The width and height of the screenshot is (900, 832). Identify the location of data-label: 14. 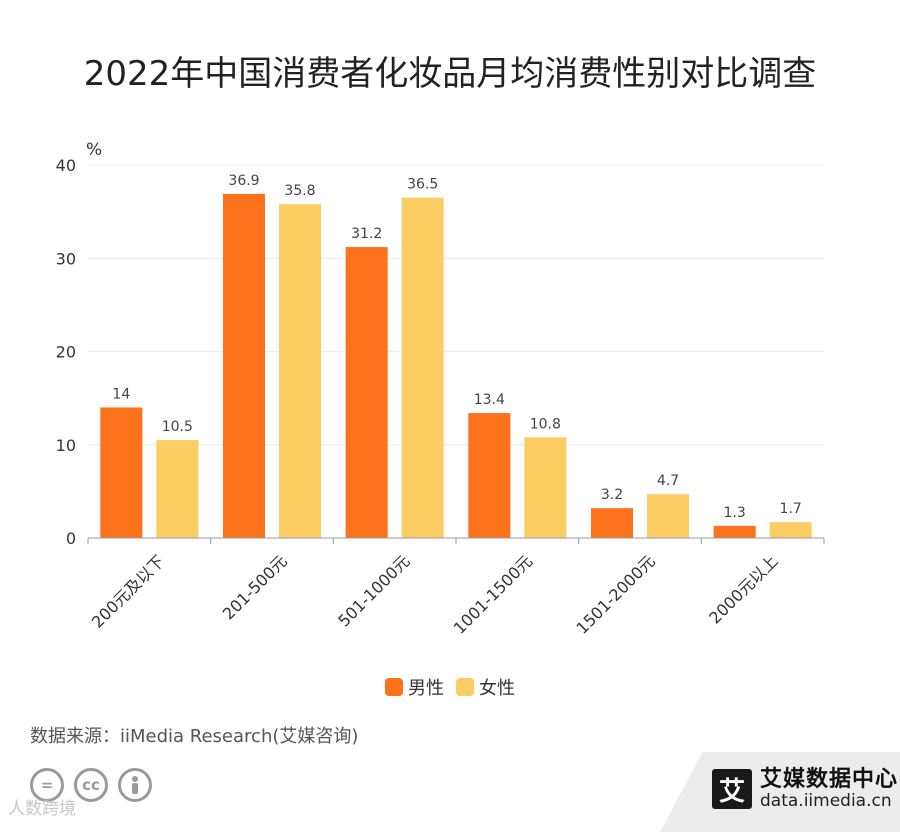
(121, 394).